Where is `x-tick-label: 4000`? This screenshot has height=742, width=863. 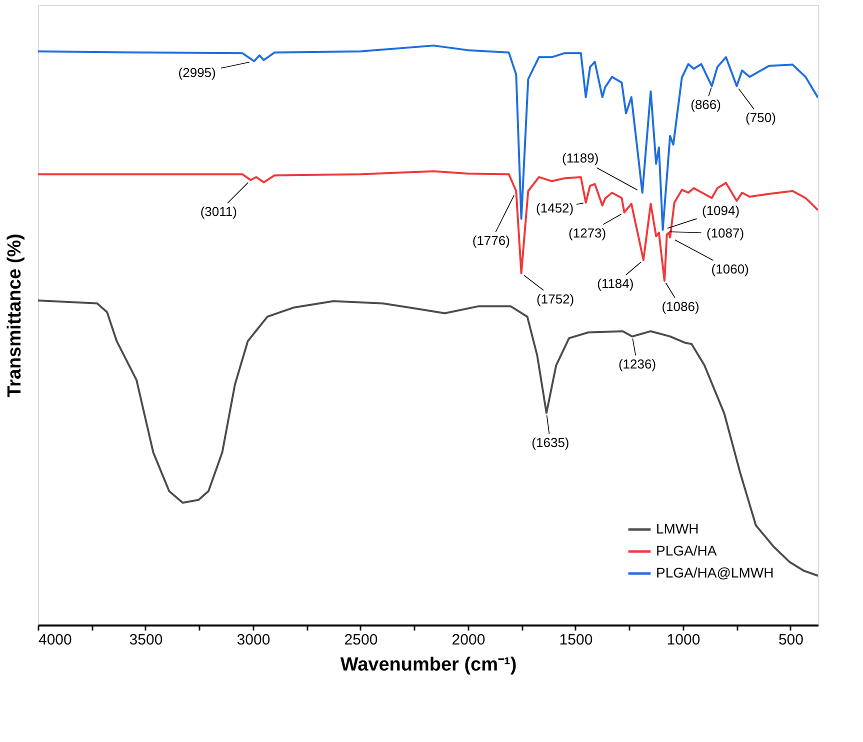 x-tick-label: 4000 is located at coordinates (55, 640).